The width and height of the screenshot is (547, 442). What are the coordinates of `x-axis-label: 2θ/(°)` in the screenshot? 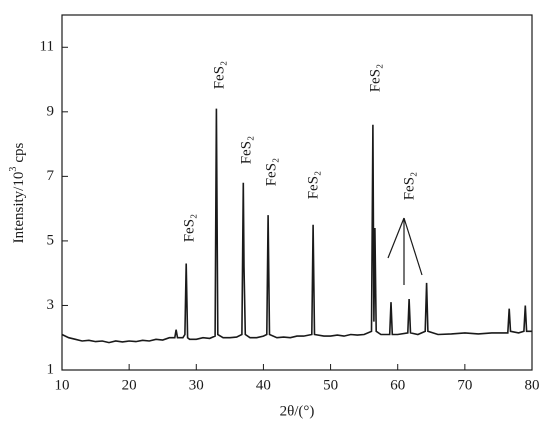 It's located at (297, 411).